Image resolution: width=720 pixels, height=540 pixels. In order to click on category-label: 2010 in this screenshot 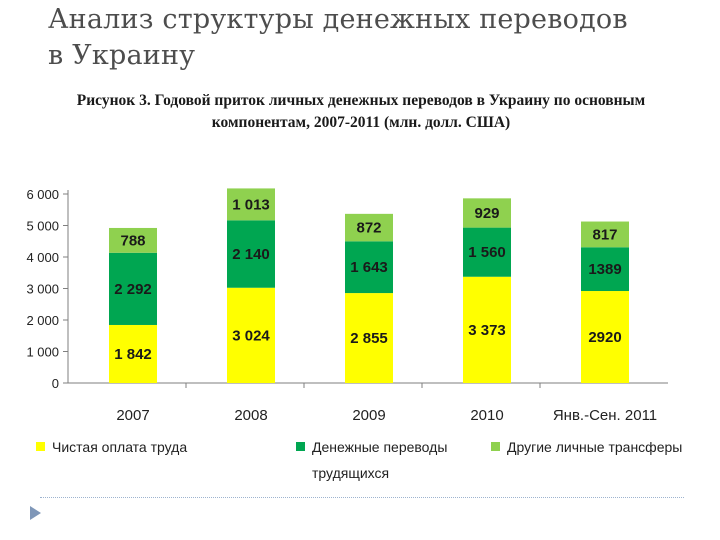, I will do `click(486, 415)`.